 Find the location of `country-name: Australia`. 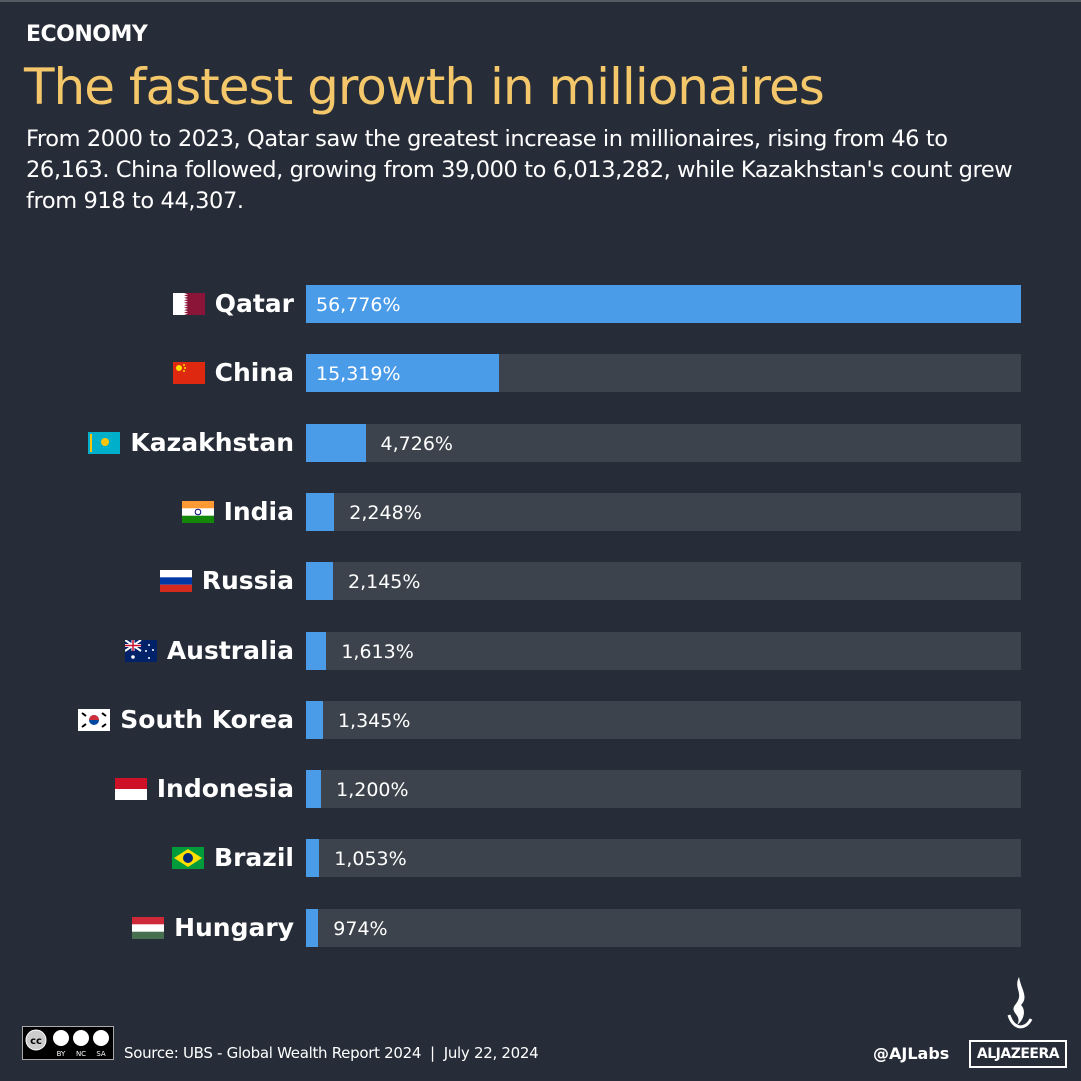

country-name: Australia is located at coordinates (230, 650).